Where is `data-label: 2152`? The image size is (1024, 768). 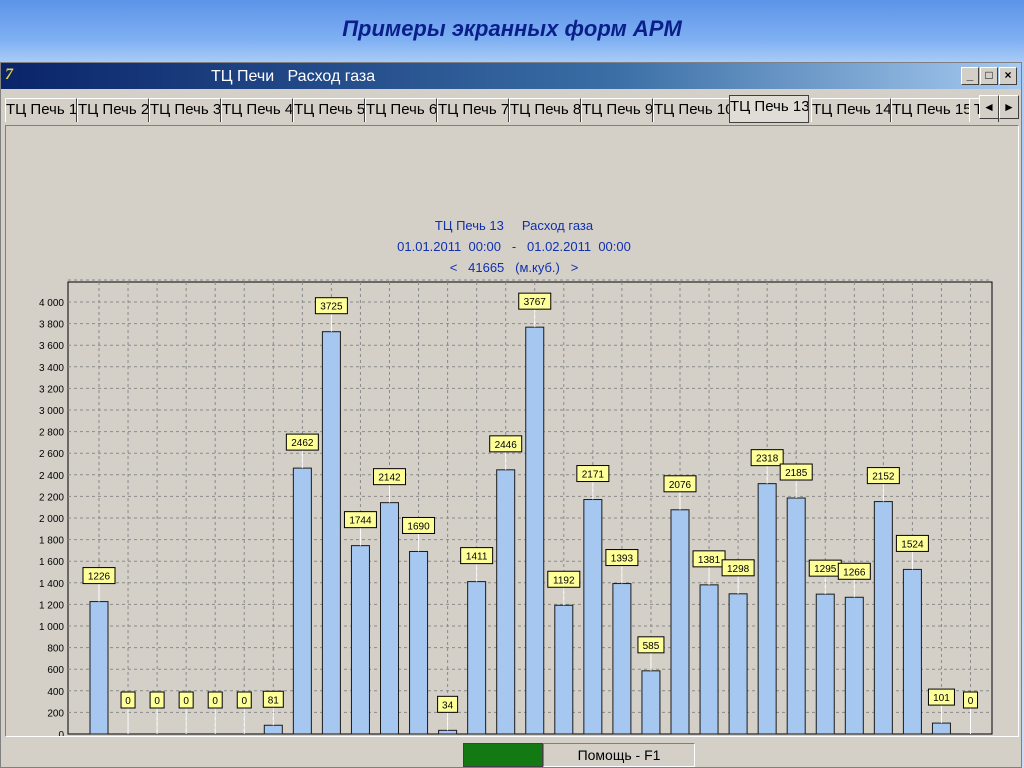
data-label: 2152 is located at coordinates (883, 477).